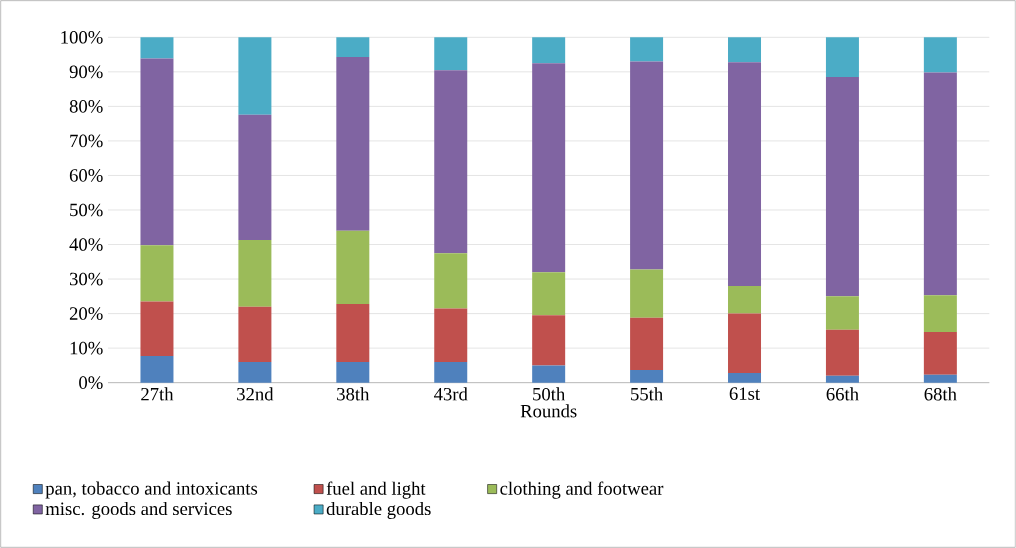  What do you see at coordinates (549, 394) in the screenshot?
I see `x-tick-label: 50th` at bounding box center [549, 394].